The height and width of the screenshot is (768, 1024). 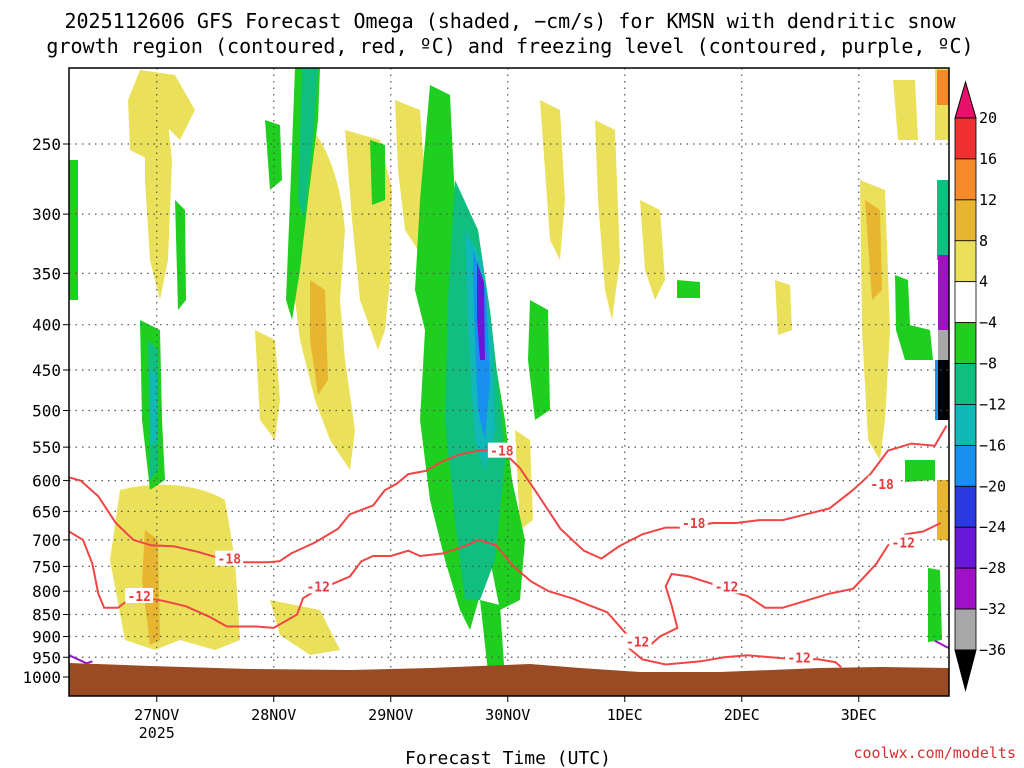 What do you see at coordinates (509, 679) in the screenshot?
I see `terrain-ground` at bounding box center [509, 679].